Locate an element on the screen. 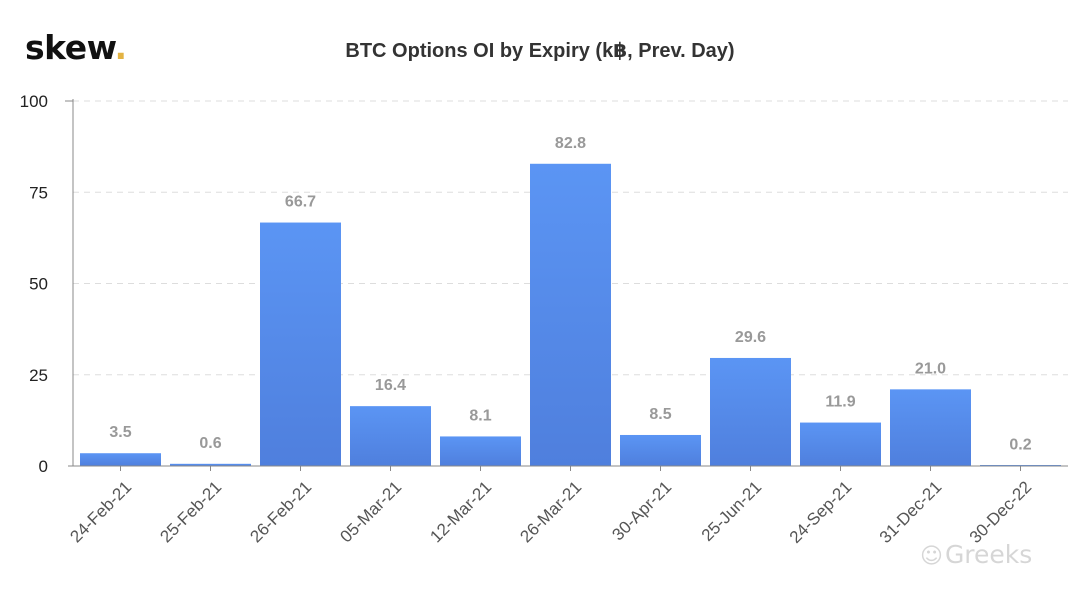  data-label: 0.2 is located at coordinates (1020, 444).